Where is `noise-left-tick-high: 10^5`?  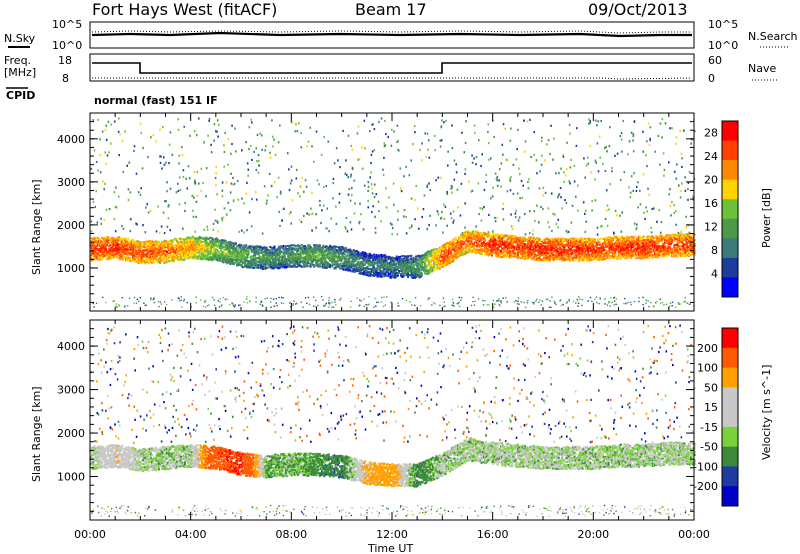 noise-left-tick-high: 10^5 is located at coordinates (67, 24).